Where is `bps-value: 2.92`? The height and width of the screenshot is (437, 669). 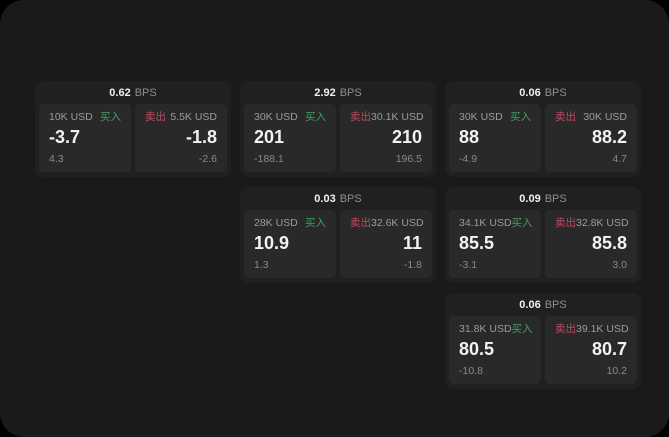 bps-value: 2.92 is located at coordinates (325, 92).